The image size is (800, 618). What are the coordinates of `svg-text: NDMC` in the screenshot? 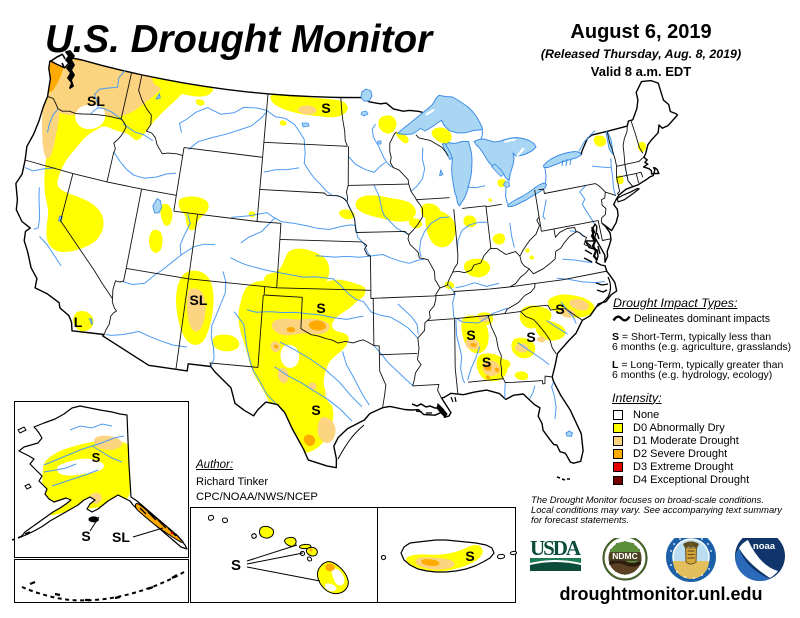 It's located at (625, 556).